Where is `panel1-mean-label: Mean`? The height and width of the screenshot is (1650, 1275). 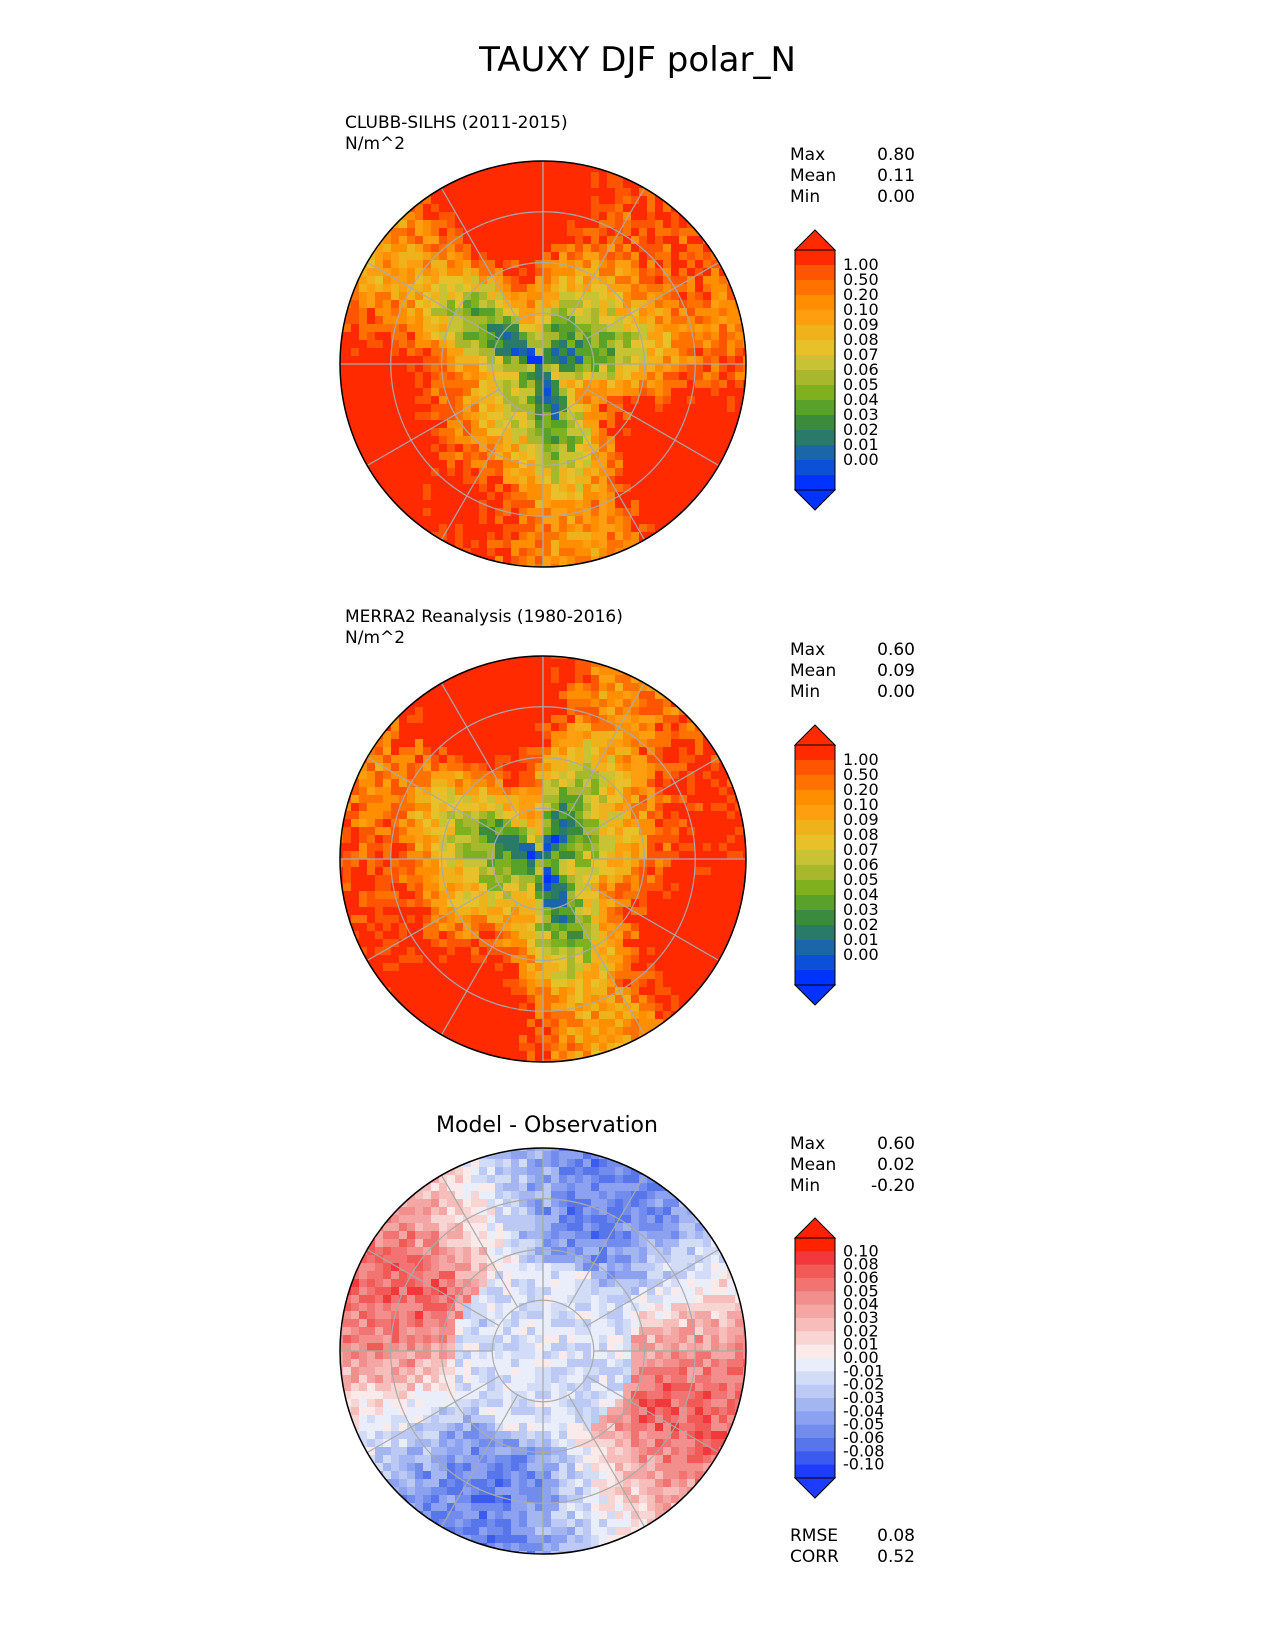
panel1-mean-label: Mean is located at coordinates (813, 176).